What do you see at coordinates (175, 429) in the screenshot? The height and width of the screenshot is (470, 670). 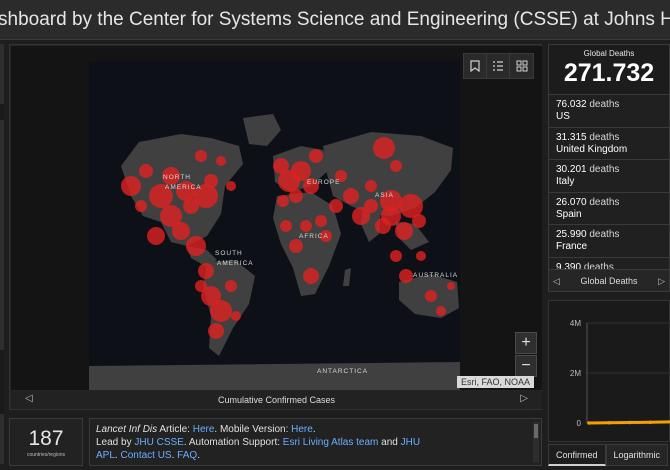 I see `info-text: Article:` at bounding box center [175, 429].